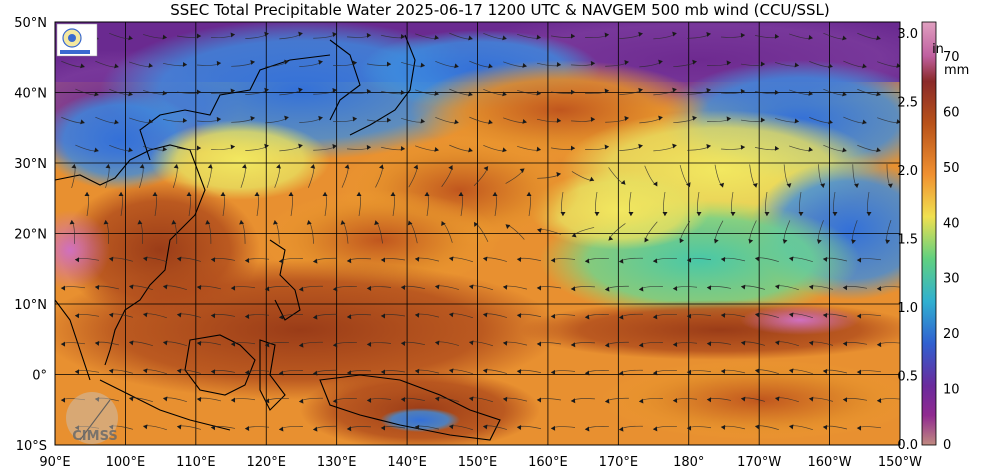  Describe the element at coordinates (548, 462) in the screenshot. I see `lon-label: 160°E` at that location.